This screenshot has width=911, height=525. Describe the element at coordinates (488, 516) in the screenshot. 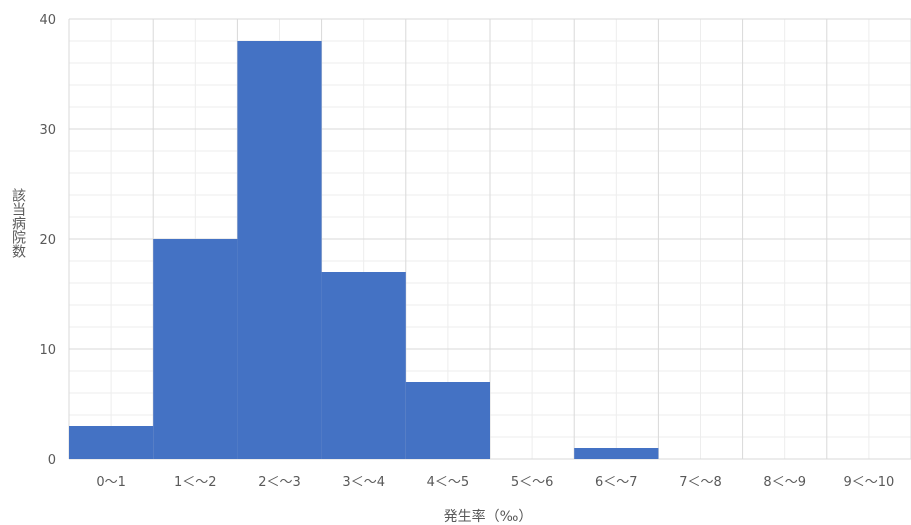

I see `x-axis-title: 発生率（‰）` at that location.